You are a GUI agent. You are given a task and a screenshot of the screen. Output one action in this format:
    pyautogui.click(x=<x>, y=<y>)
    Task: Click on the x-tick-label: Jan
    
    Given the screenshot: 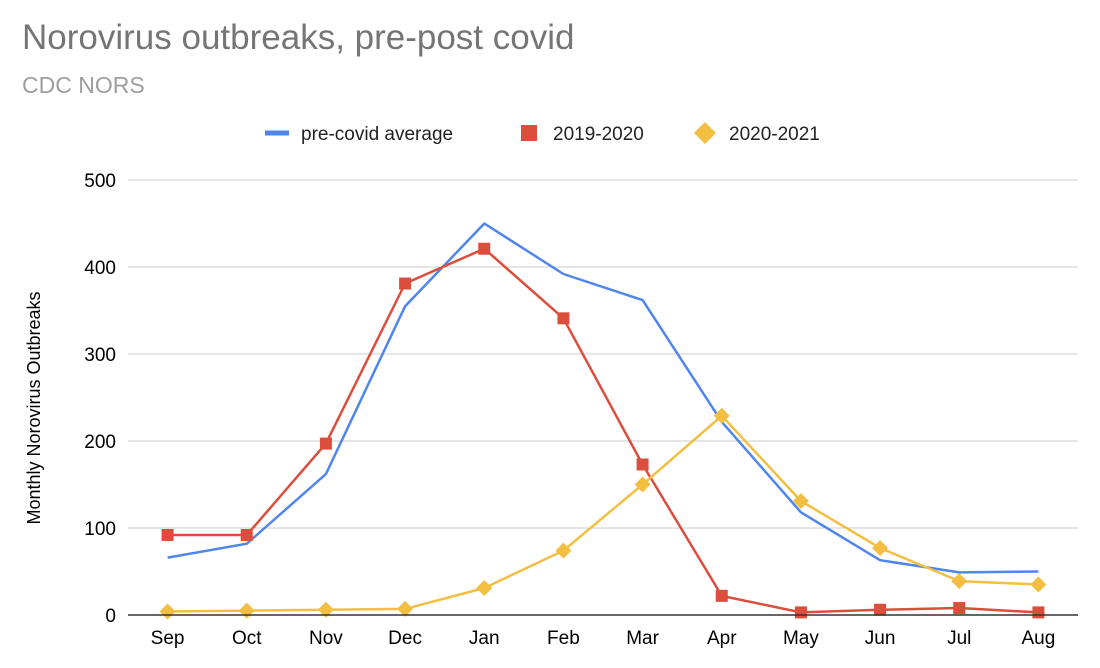 What is the action you would take?
    pyautogui.click(x=484, y=638)
    